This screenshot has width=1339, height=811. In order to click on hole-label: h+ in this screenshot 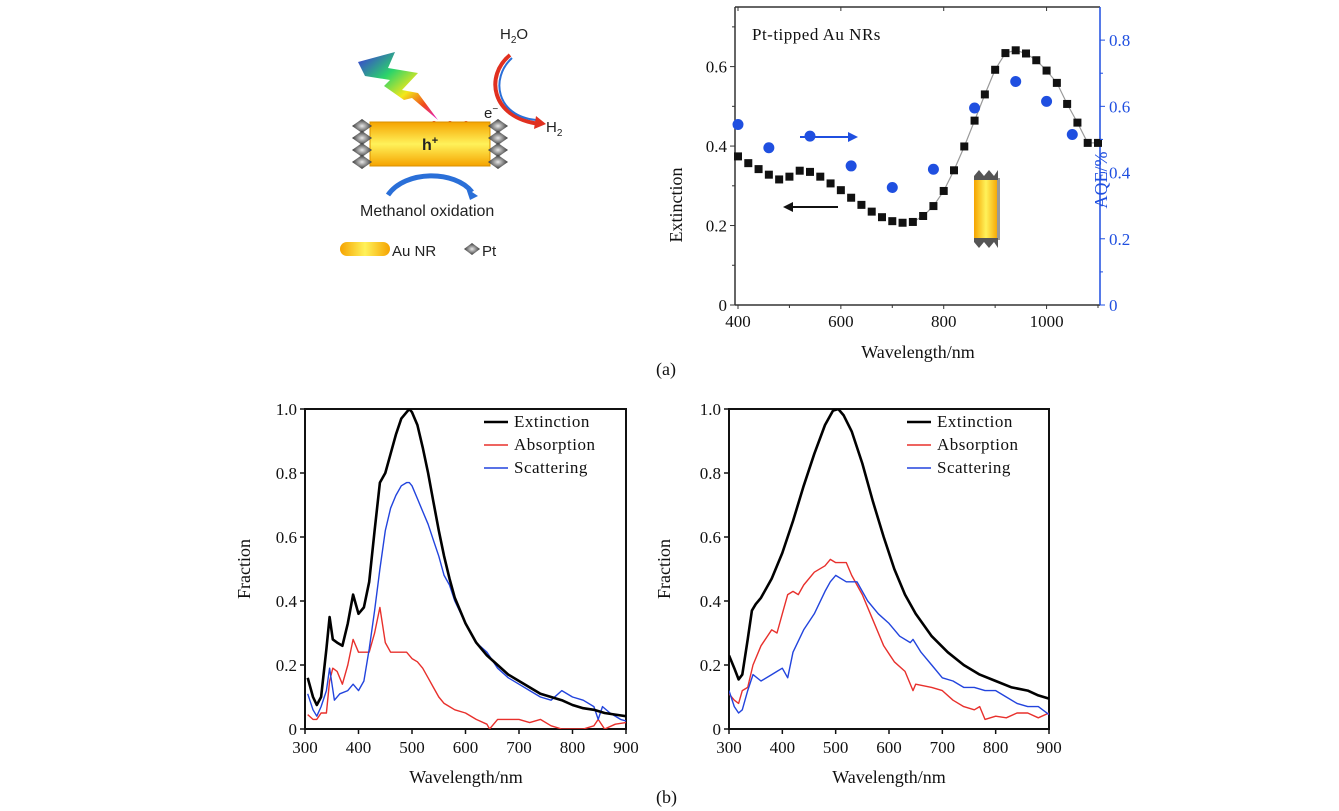, I will do `click(430, 144)`.